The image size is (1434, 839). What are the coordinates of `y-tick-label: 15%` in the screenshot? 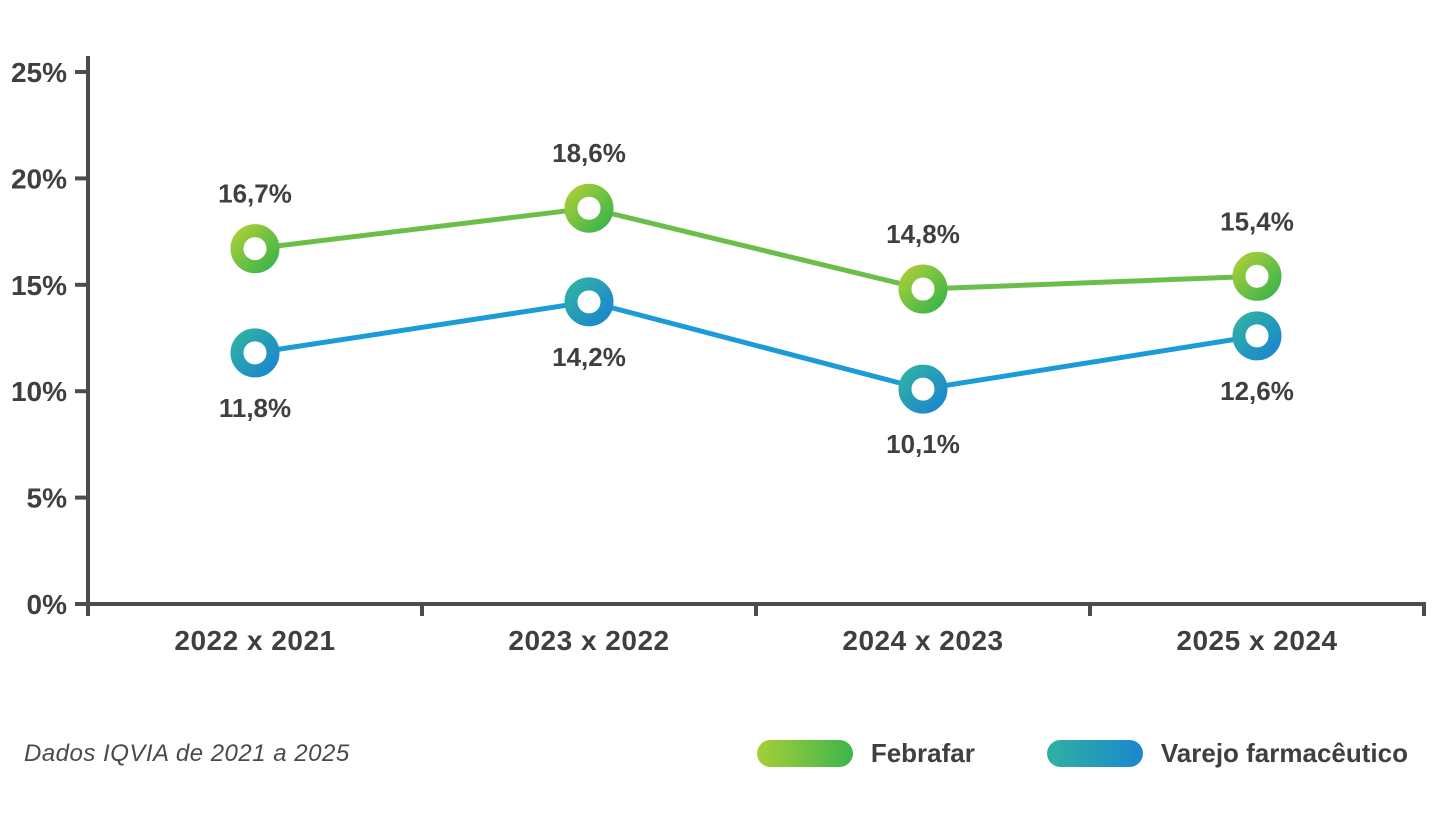 It's located at (39, 285).